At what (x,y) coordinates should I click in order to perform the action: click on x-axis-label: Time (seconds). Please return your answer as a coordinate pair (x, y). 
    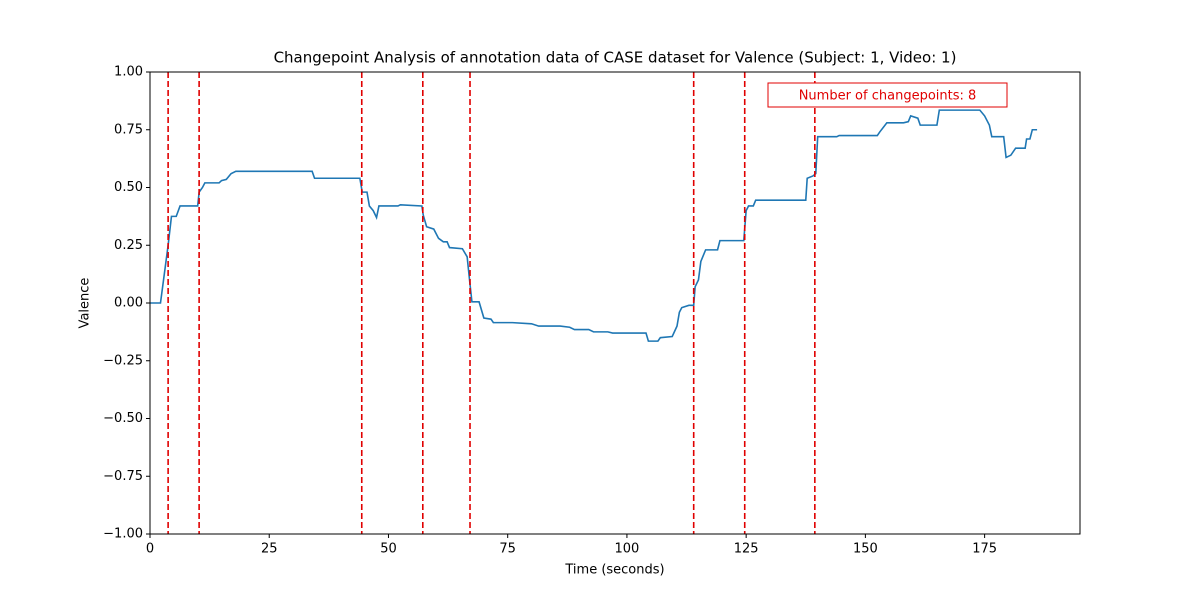
    Looking at the image, I should click on (614, 570).